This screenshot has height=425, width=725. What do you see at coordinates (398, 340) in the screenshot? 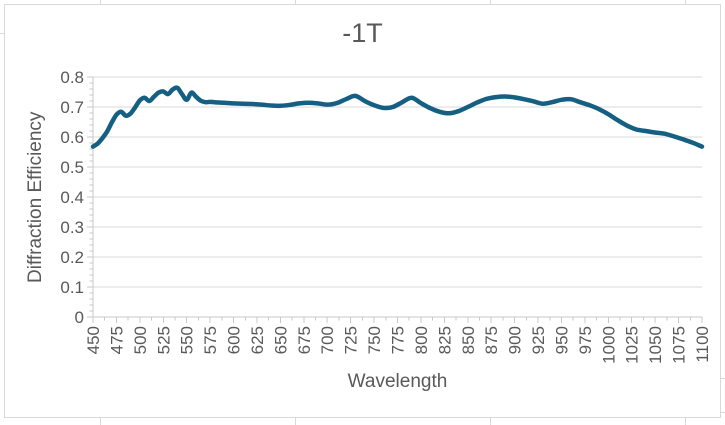
I see `x-tick-label: 775` at bounding box center [398, 340].